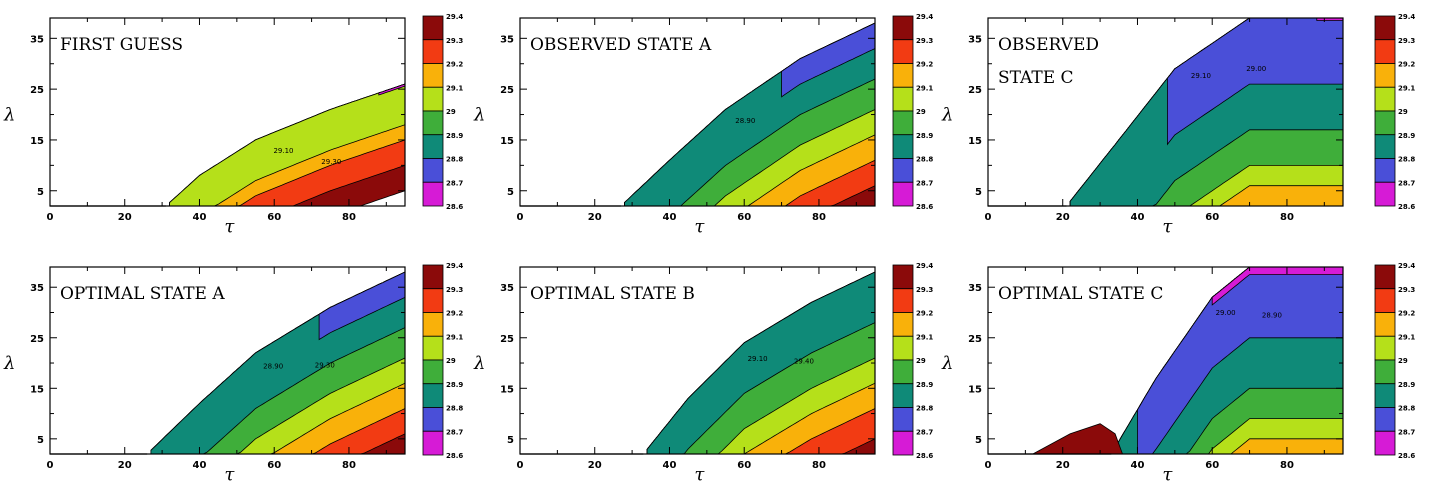  Describe the element at coordinates (745, 121) in the screenshot. I see `contour-label: 28.90` at that location.